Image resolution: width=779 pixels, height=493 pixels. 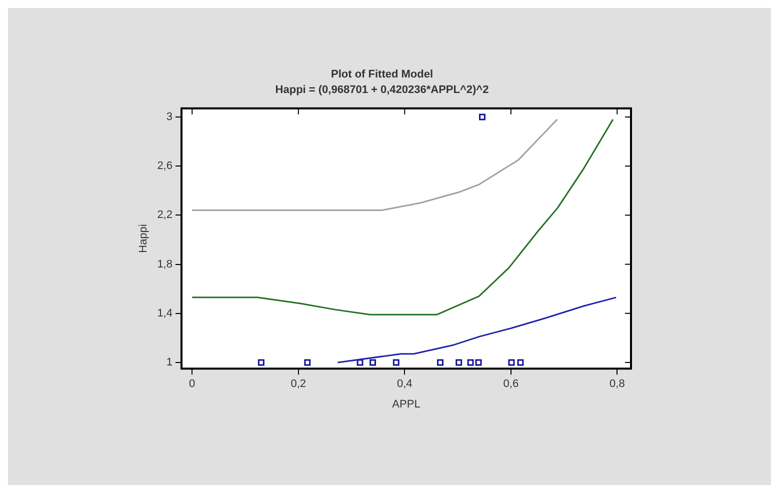 What do you see at coordinates (192, 384) in the screenshot?
I see `x-tick-label: 0` at bounding box center [192, 384].